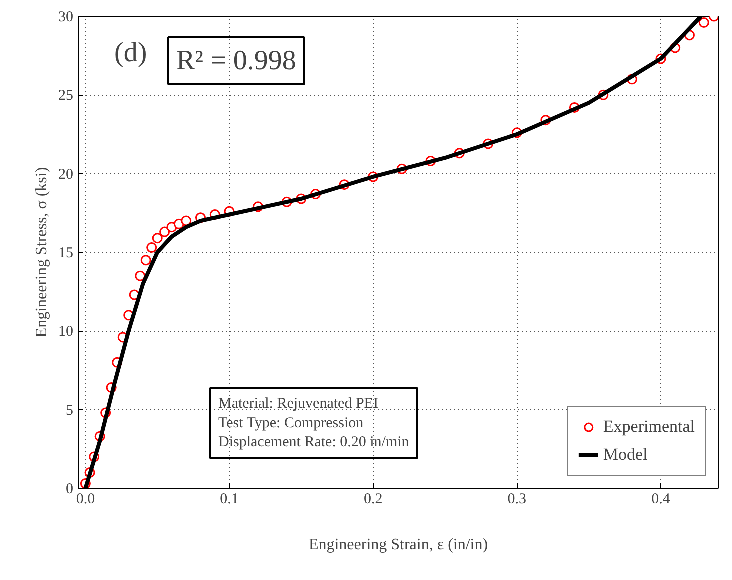  Describe the element at coordinates (70, 410) in the screenshot. I see `y-tick-label: 5` at that location.